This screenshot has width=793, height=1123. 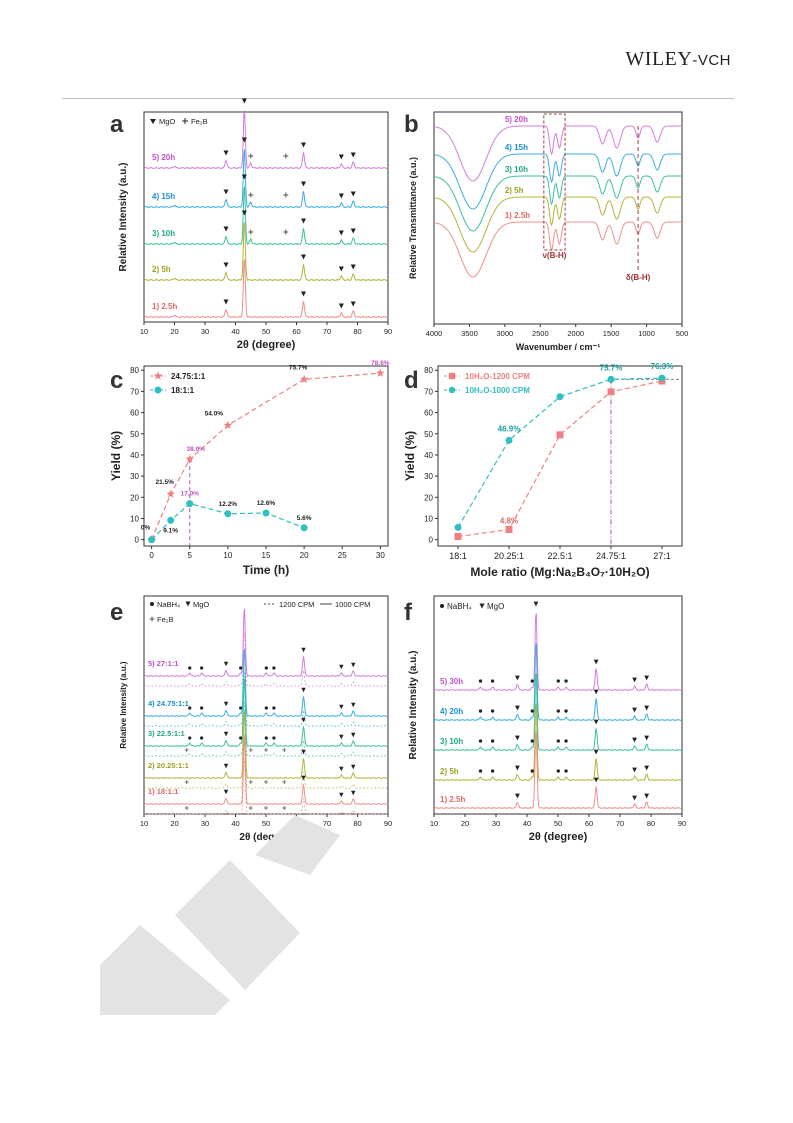 I want to click on y-tick-label: 20, so click(x=134, y=497).